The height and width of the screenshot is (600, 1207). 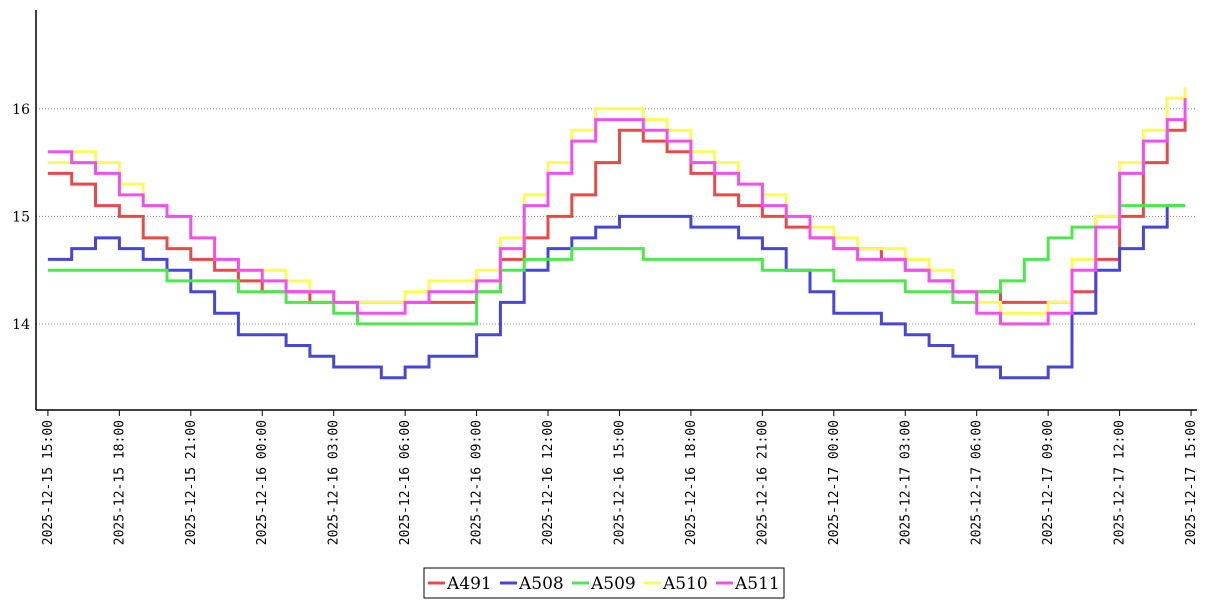 What do you see at coordinates (1048, 482) in the screenshot?
I see `x-tick-label: 2025-12-17 09:00` at bounding box center [1048, 482].